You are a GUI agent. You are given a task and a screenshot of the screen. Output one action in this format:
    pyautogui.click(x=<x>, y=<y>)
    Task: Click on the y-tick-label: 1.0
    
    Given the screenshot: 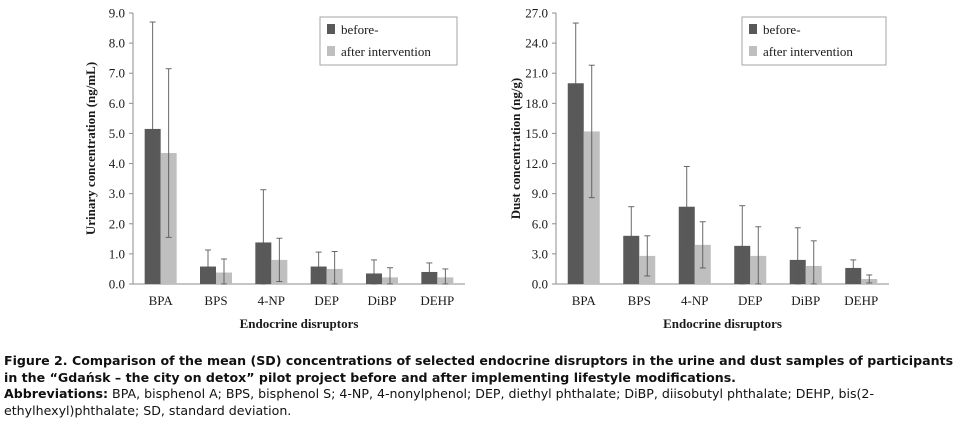 What is the action you would take?
    pyautogui.click(x=117, y=253)
    